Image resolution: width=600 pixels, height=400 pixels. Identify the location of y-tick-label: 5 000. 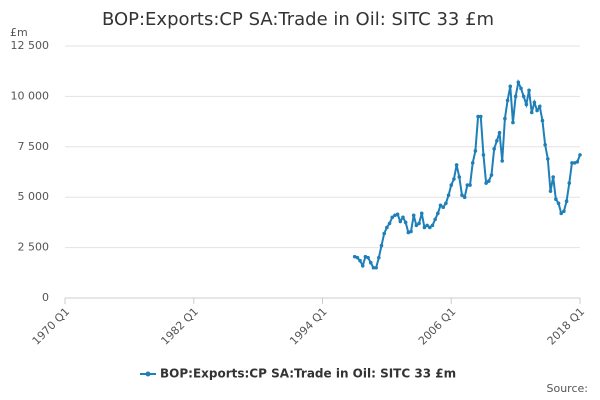
(34, 196).